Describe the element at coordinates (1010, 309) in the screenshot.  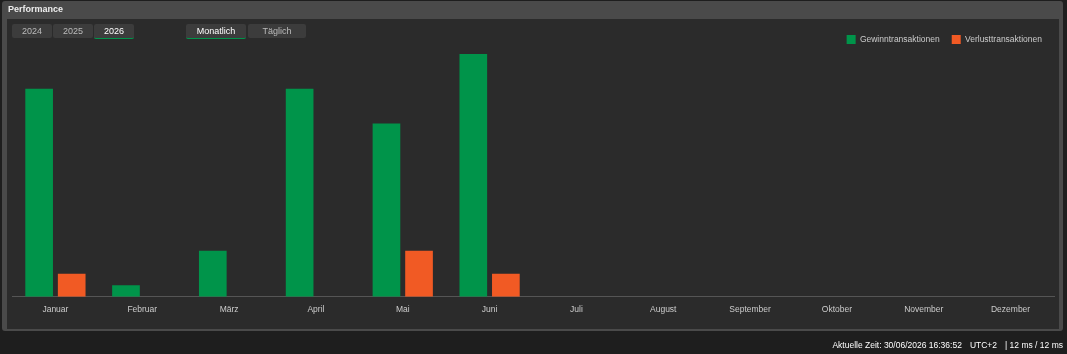
I see `x-tick-label: Dezember` at that location.